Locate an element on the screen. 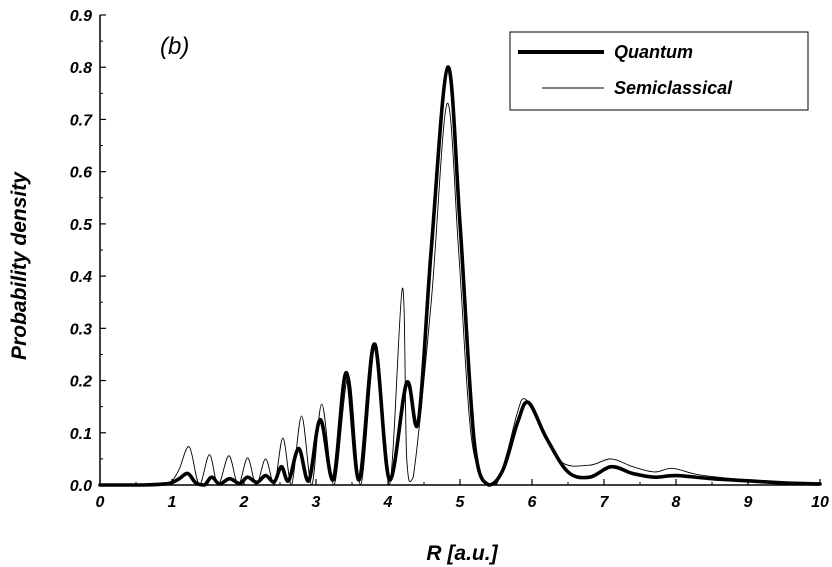 The height and width of the screenshot is (567, 832). x-tick-label: 2 is located at coordinates (244, 502).